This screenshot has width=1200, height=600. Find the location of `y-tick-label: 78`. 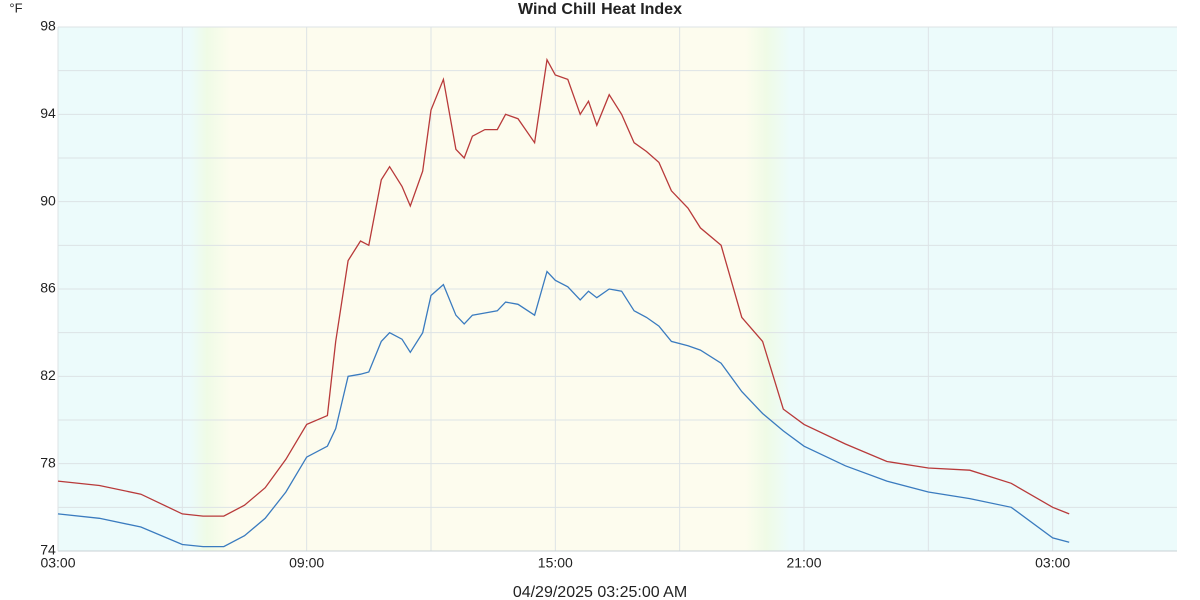

y-tick-label: 78 is located at coordinates (48, 462).